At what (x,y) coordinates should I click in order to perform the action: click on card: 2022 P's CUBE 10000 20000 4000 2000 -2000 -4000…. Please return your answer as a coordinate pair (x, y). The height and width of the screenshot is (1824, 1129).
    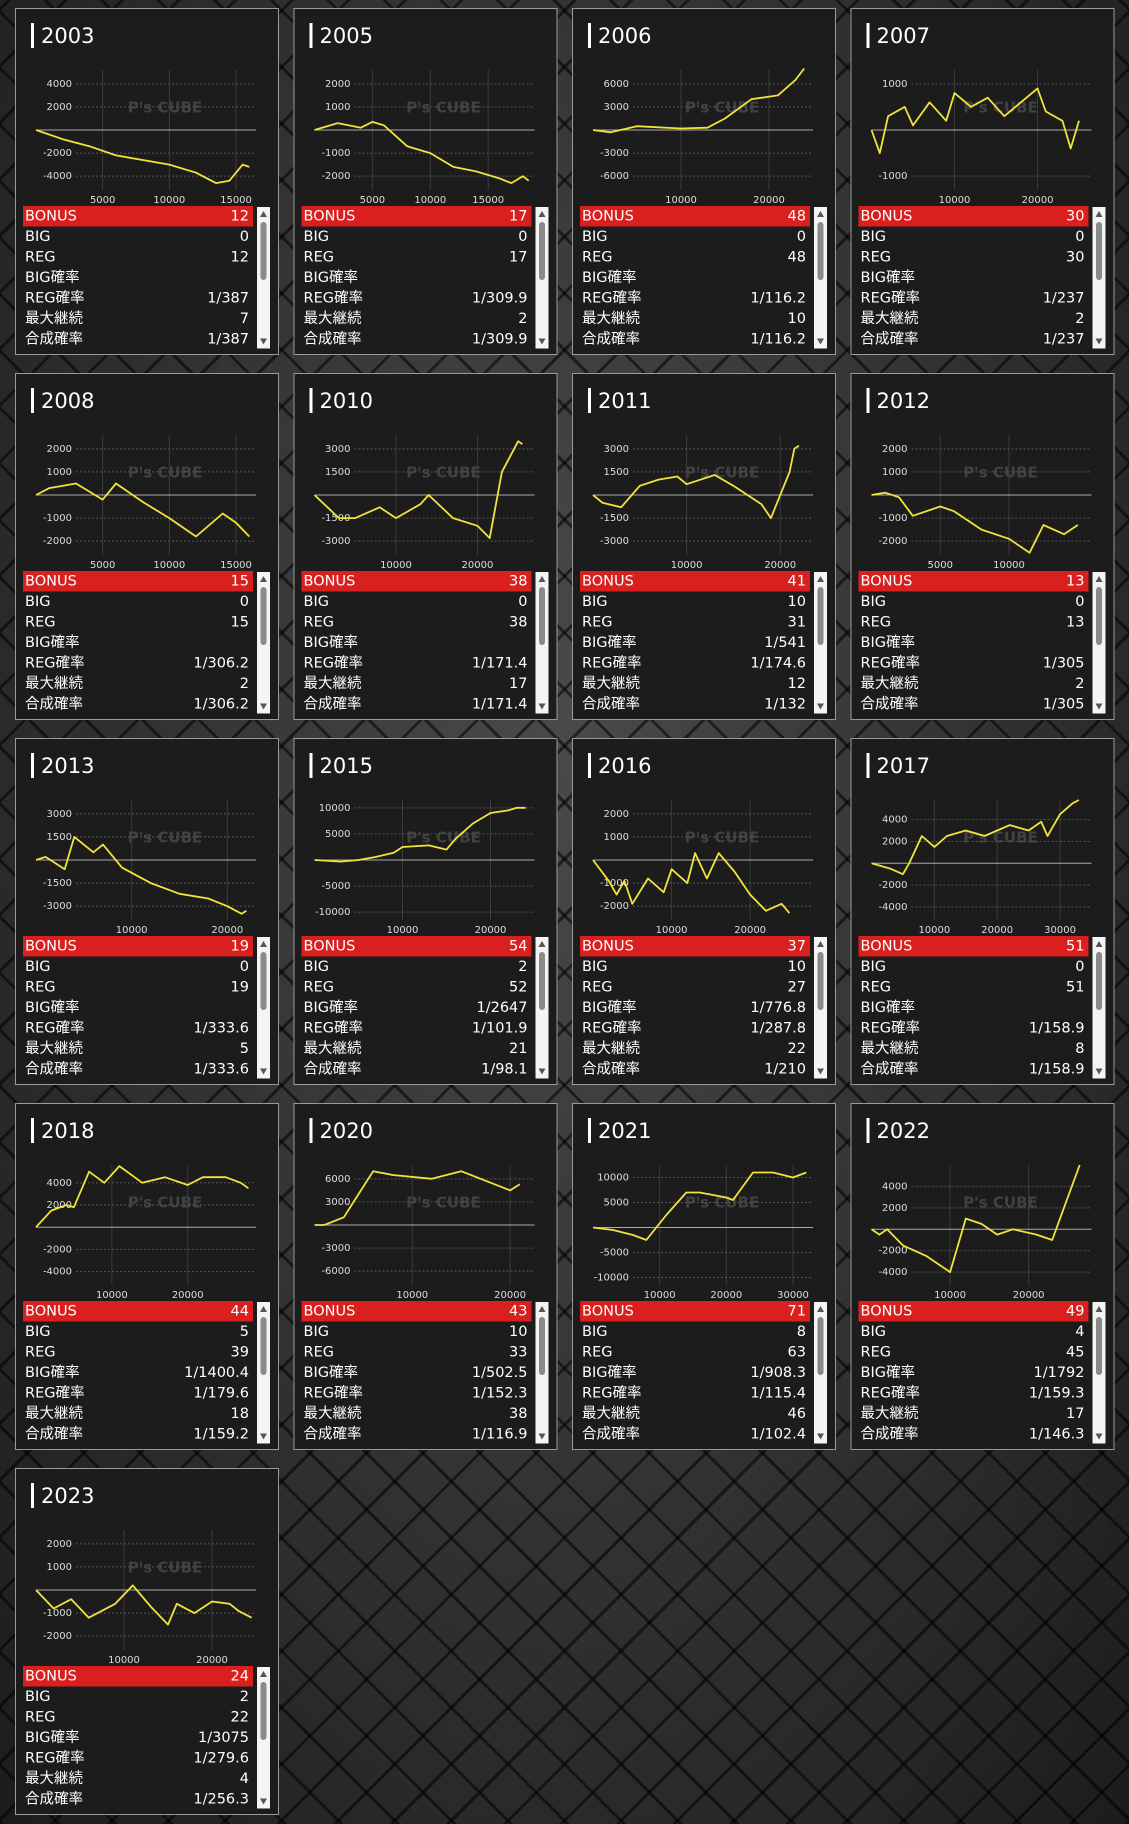
    Looking at the image, I should click on (982, 1276).